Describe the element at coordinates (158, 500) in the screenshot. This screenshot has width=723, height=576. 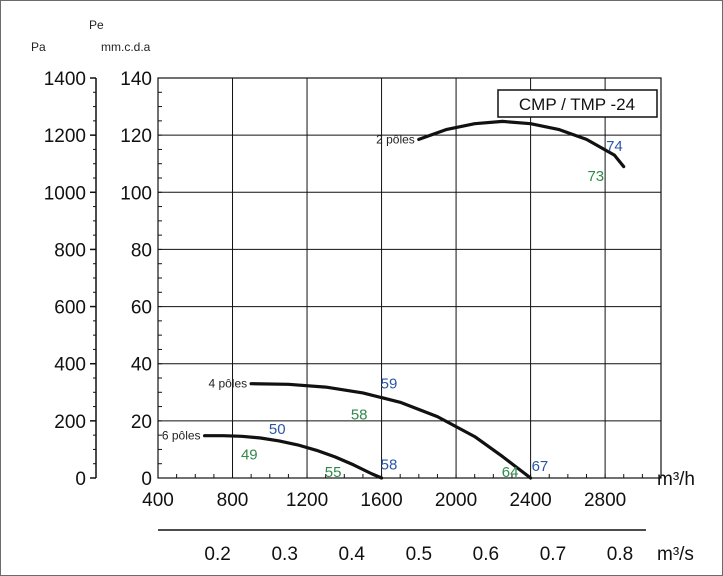
I see `x-primary-tick-label: 400` at that location.